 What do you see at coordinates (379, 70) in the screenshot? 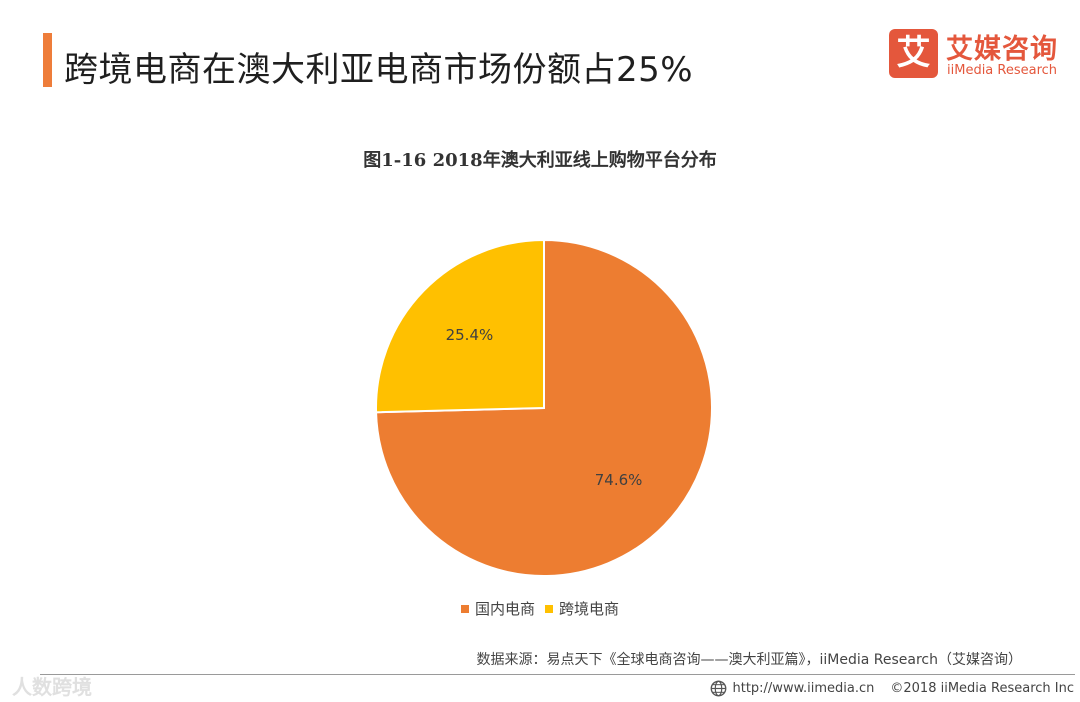
I see `page-title: 跨境电商在澳大利亚电商市场份额占25%` at bounding box center [379, 70].